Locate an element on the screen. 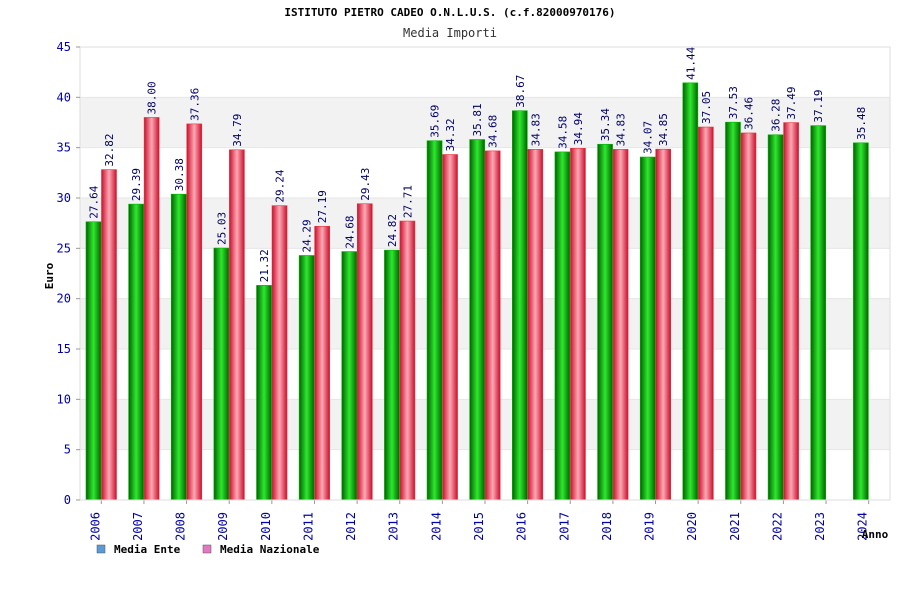 This screenshot has height=600, width=900. legend-label-ente: Media Ente is located at coordinates (147, 549).